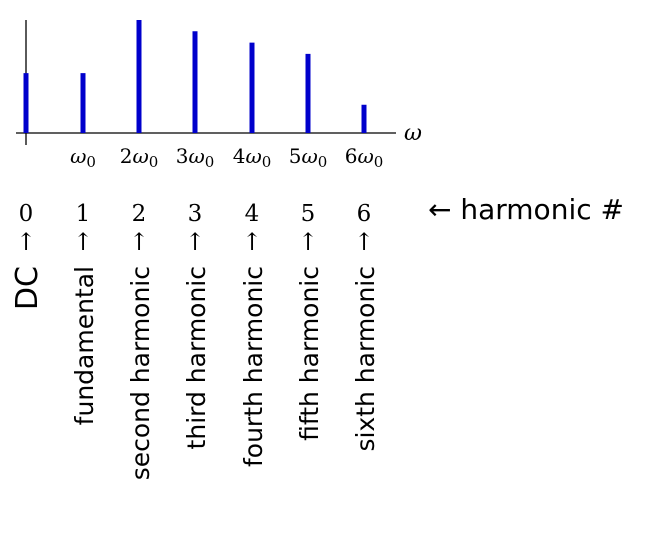  I want to click on harmonic-name-third: third harmonic, so click(196, 357).